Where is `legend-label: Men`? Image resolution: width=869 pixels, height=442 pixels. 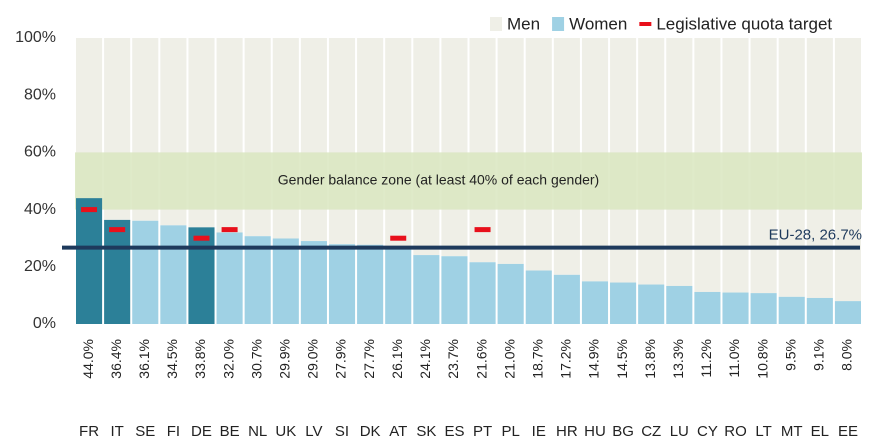 legend-label: Men is located at coordinates (523, 23).